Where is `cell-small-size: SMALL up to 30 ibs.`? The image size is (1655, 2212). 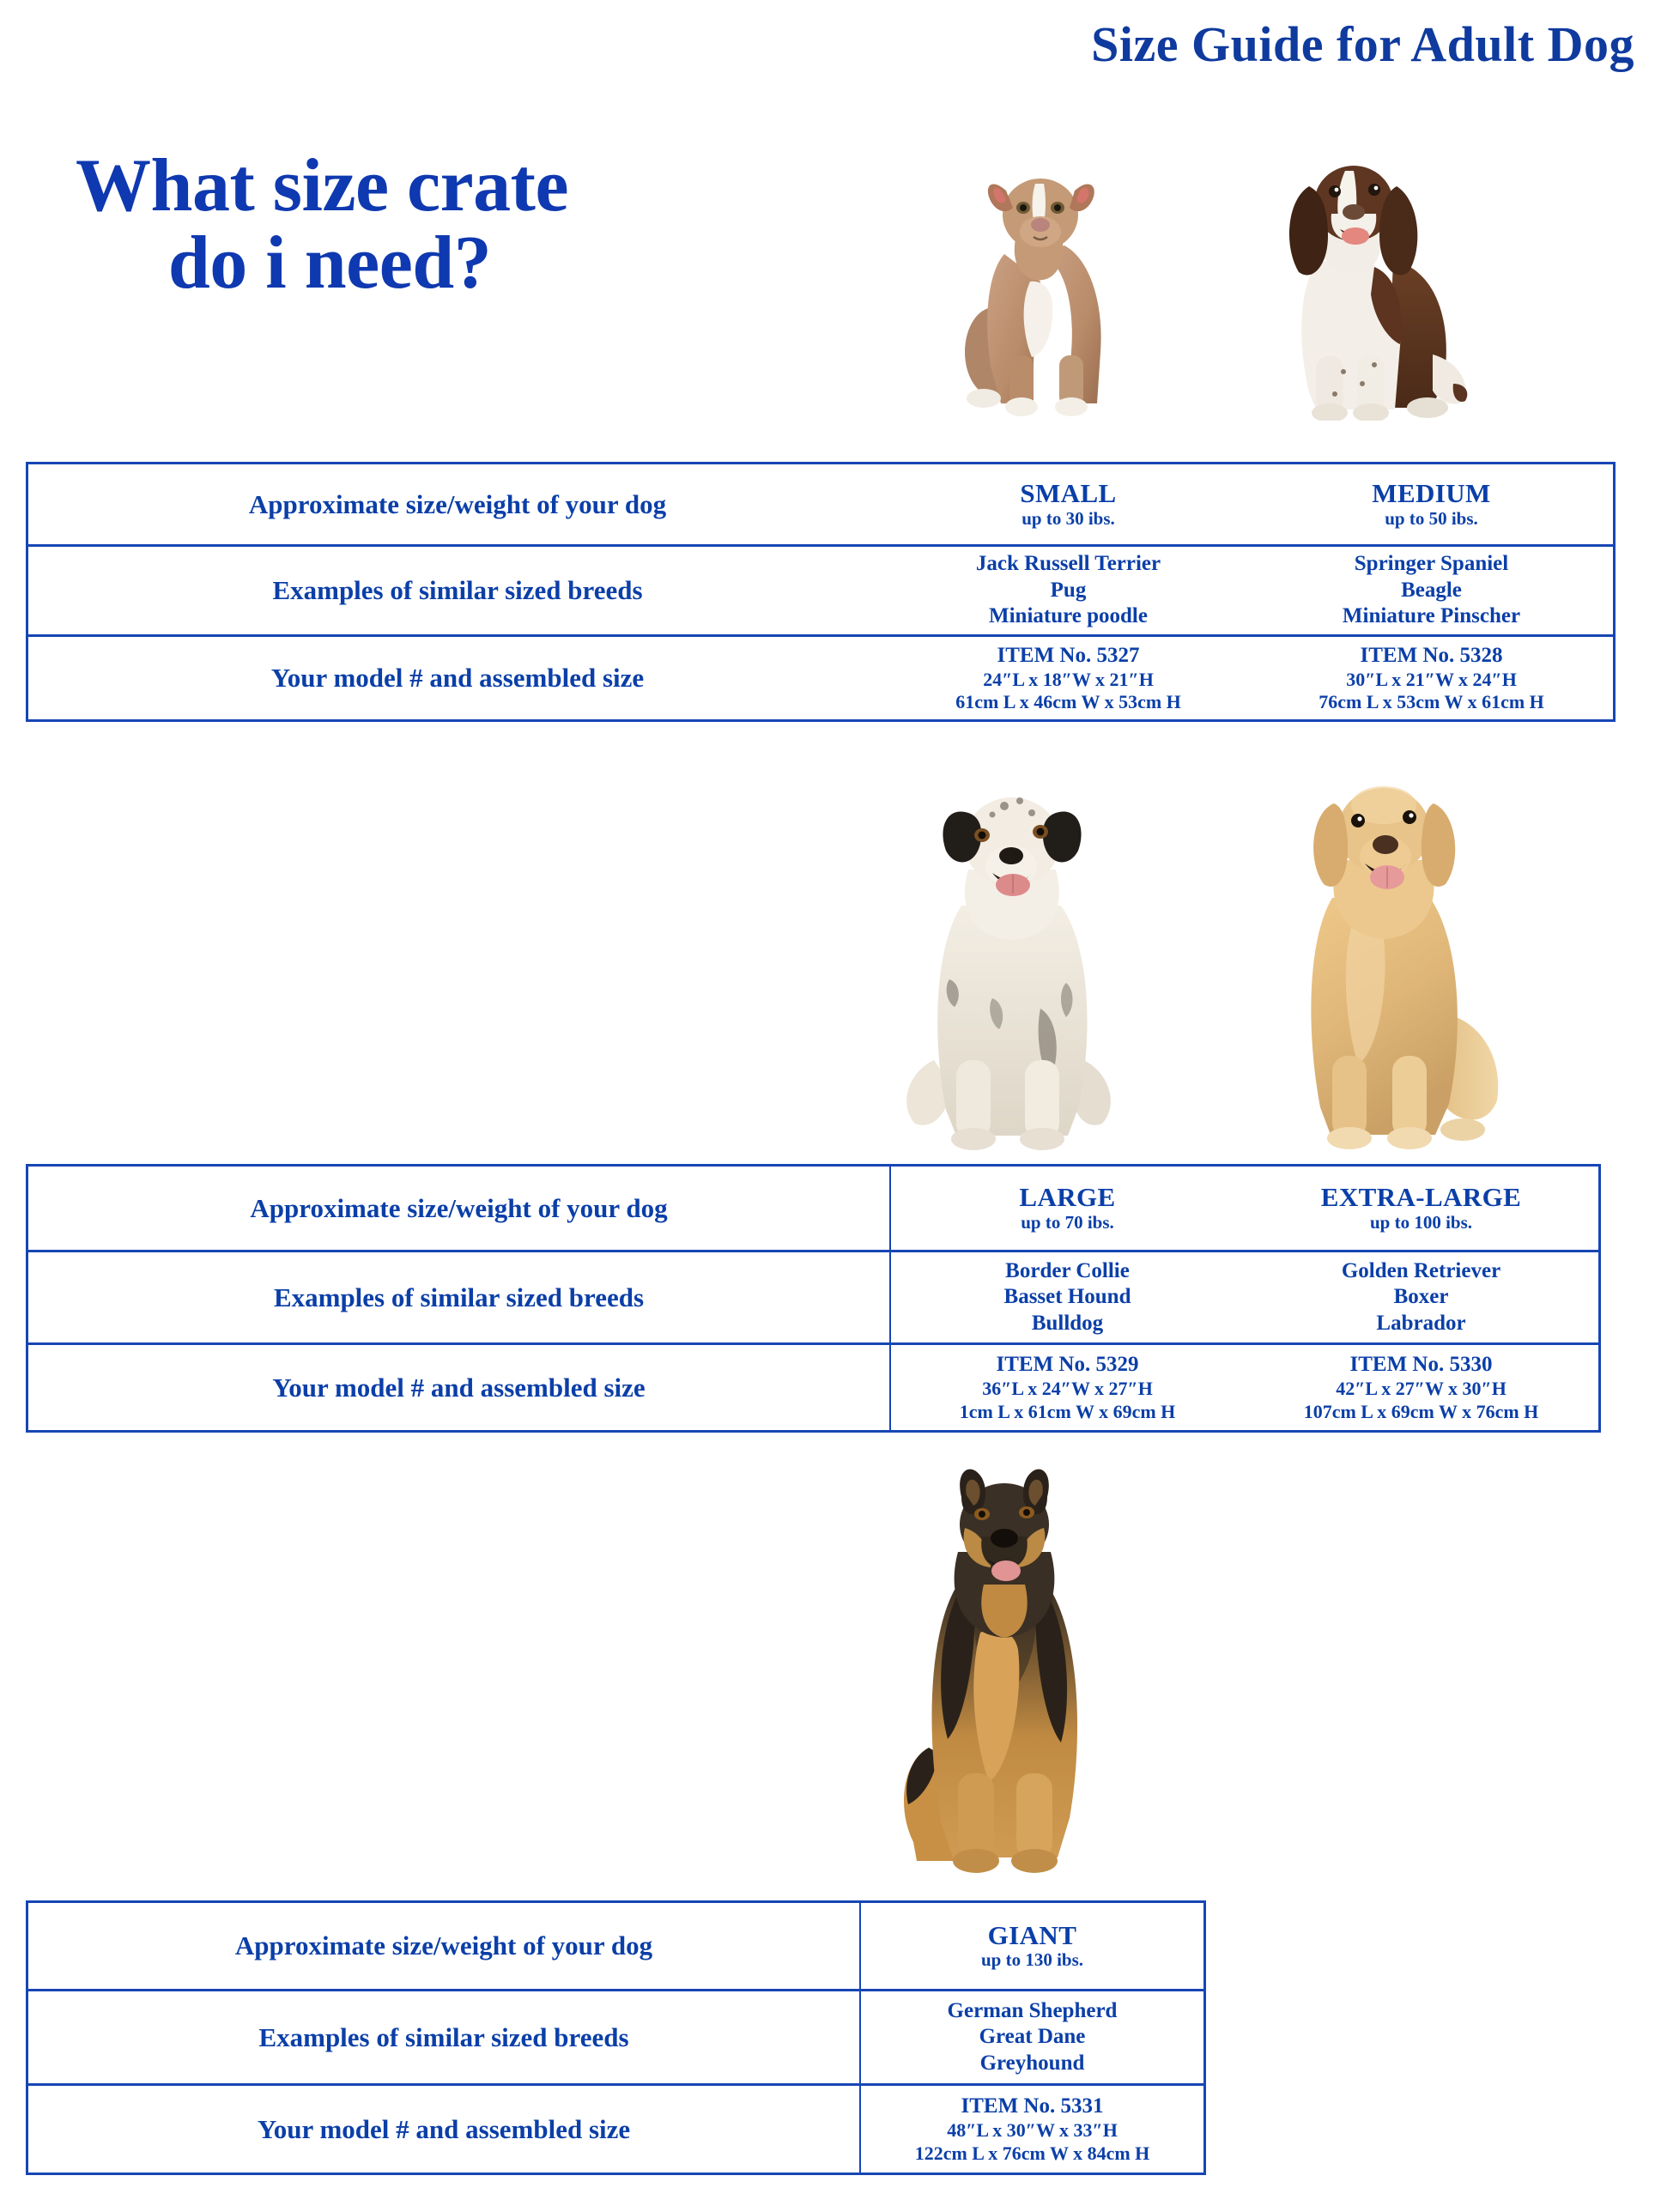
cell-small-size: SMALL up to 30 ibs. is located at coordinates (1068, 504).